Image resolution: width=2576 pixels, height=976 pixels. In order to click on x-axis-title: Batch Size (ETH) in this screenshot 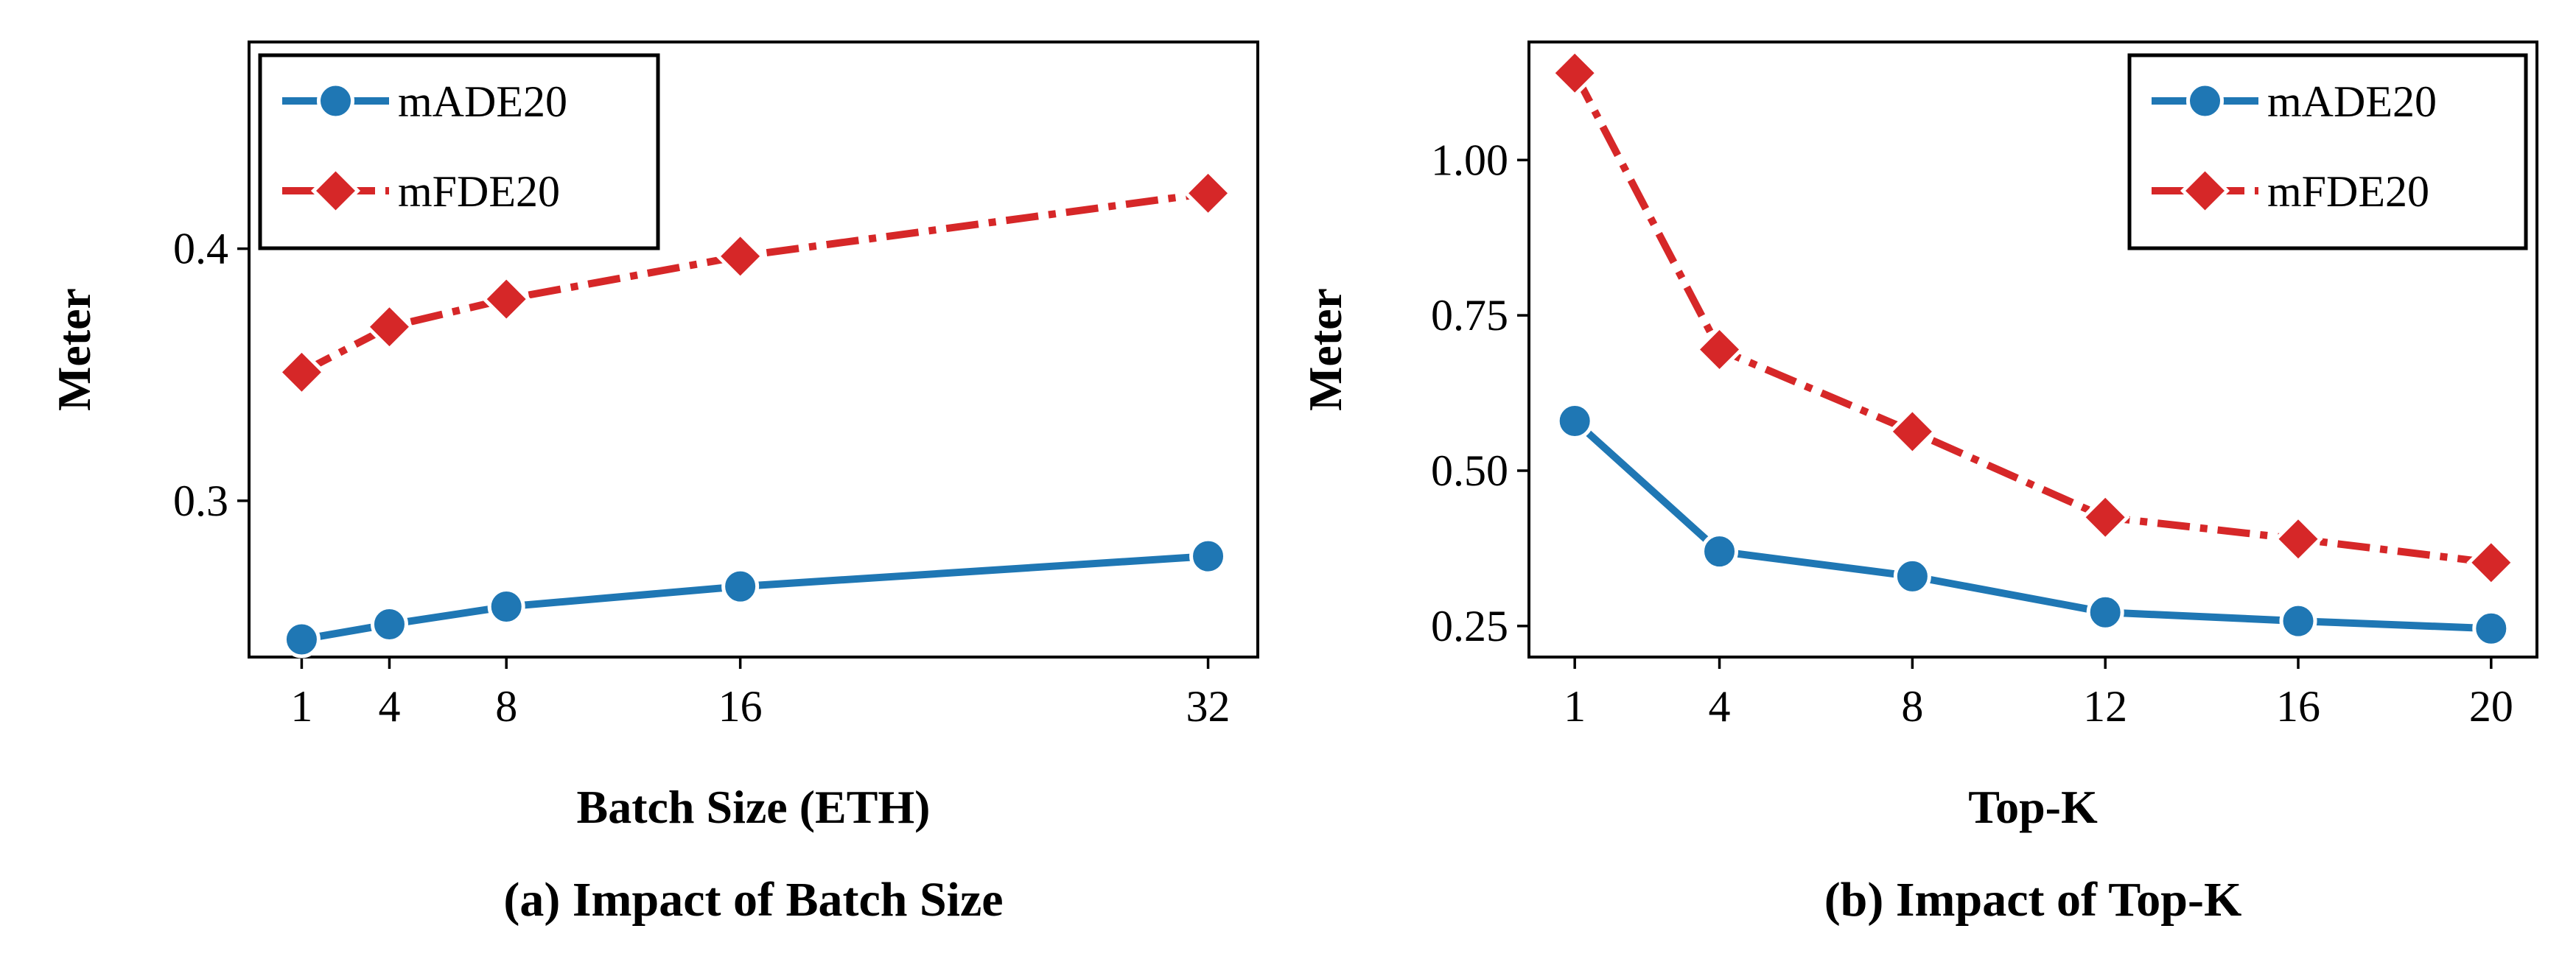, I will do `click(754, 807)`.